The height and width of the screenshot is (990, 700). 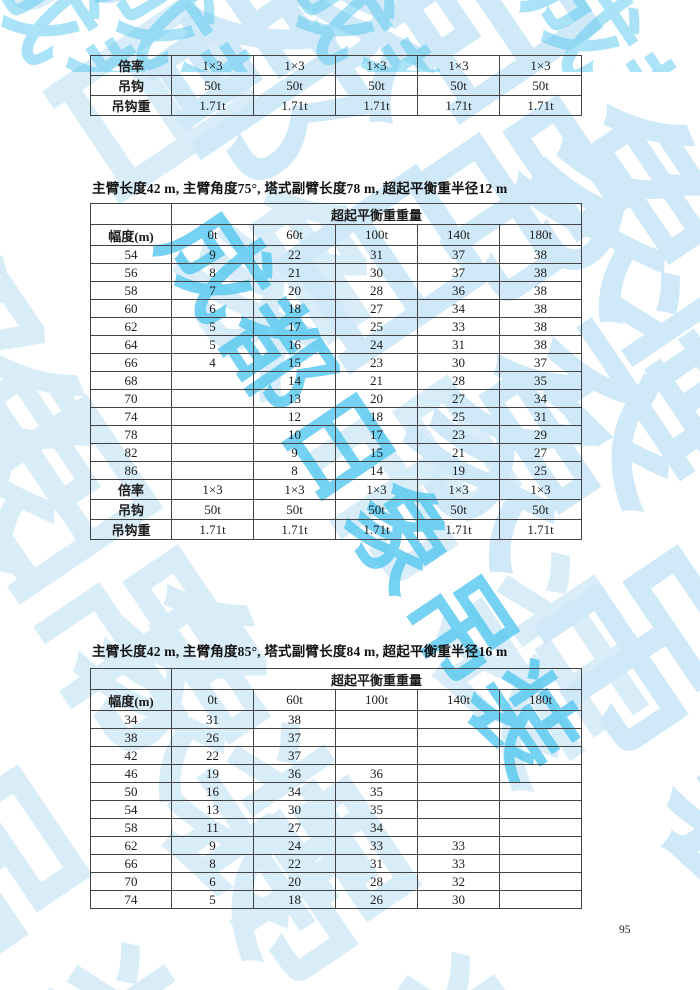 I want to click on table-cell: 140t, so click(x=458, y=700).